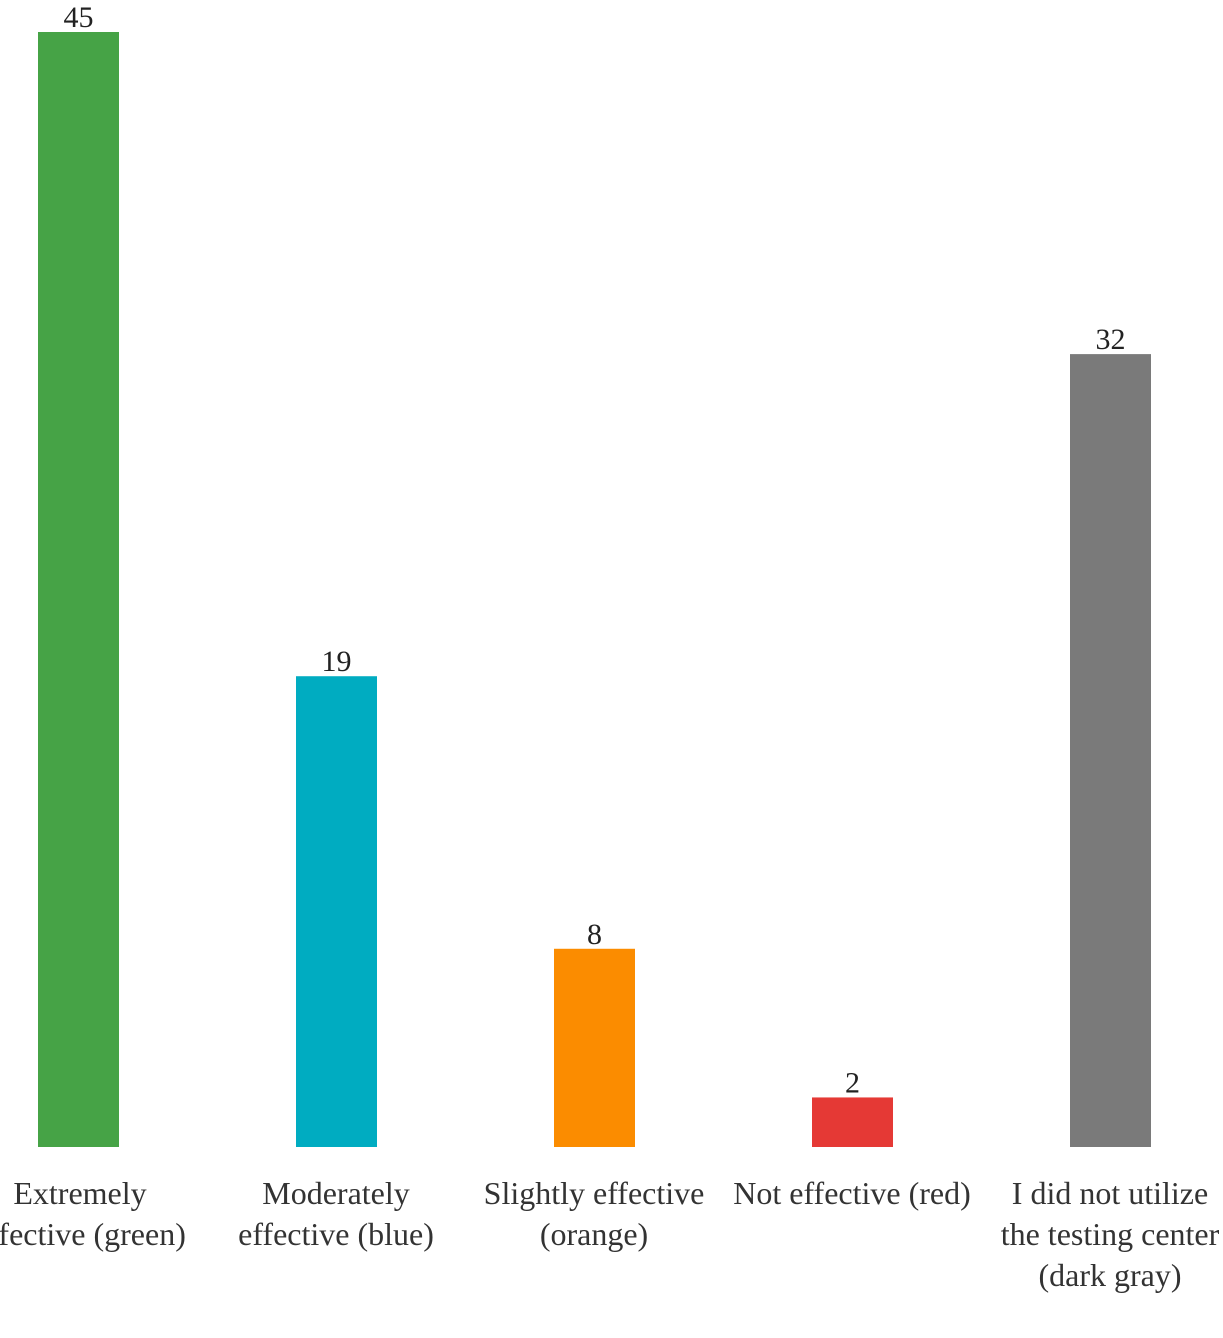 The image size is (1223, 1338). What do you see at coordinates (852, 1082) in the screenshot?
I see `value-label-not-effective: 2` at bounding box center [852, 1082].